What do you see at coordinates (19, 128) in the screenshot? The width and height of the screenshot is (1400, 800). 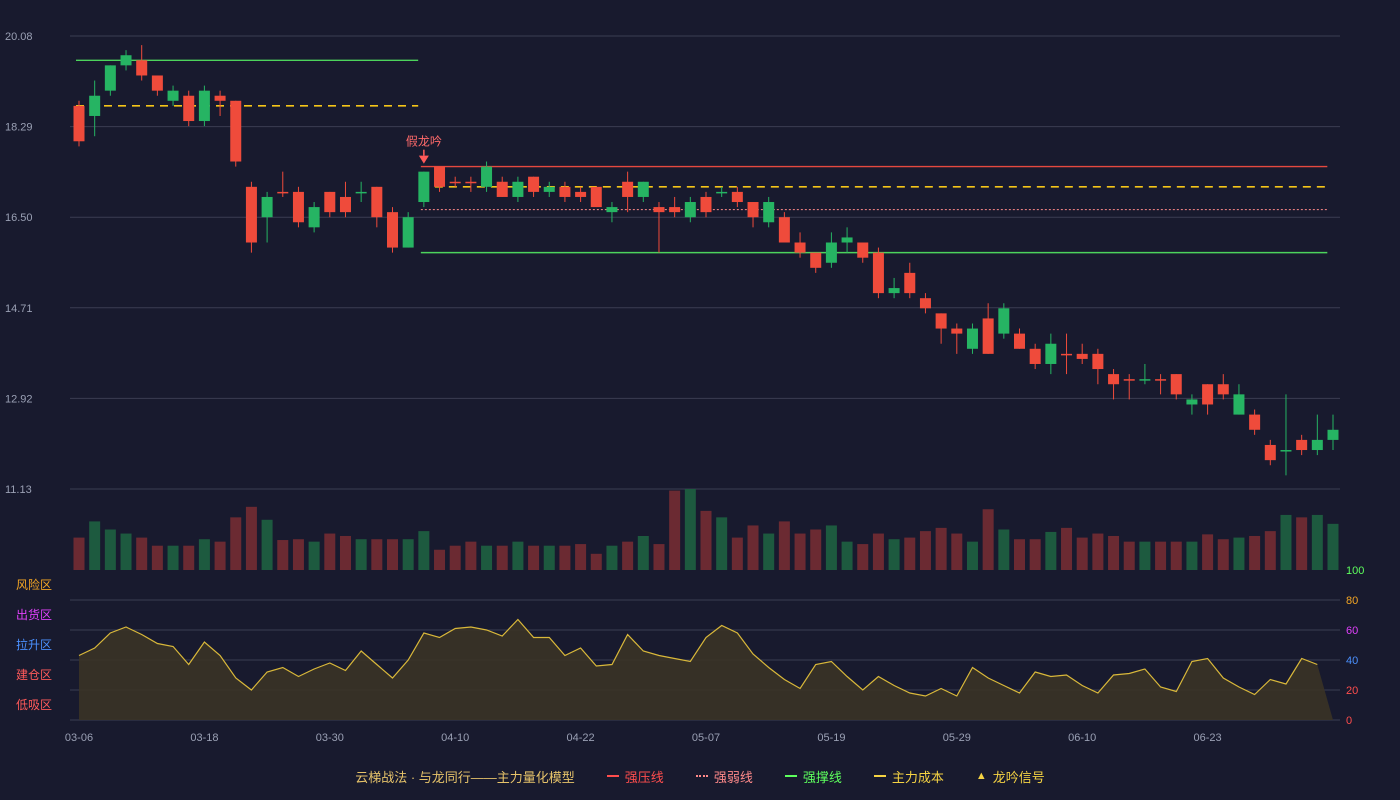 I see `price-tick-label: 18.29` at bounding box center [19, 128].